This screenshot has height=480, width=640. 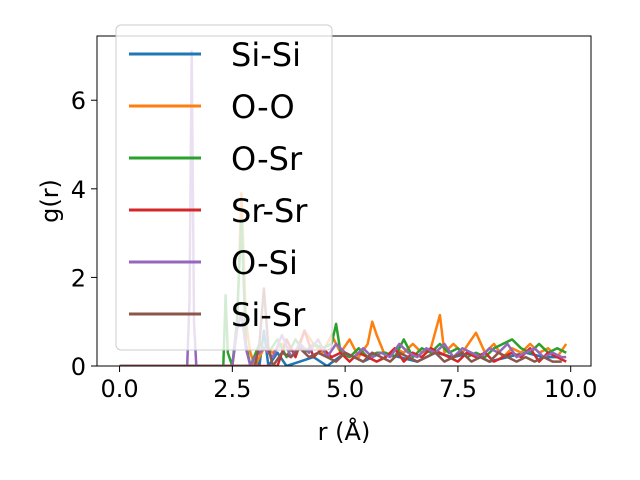 What do you see at coordinates (78, 367) in the screenshot?
I see `y-tick-label: 0` at bounding box center [78, 367].